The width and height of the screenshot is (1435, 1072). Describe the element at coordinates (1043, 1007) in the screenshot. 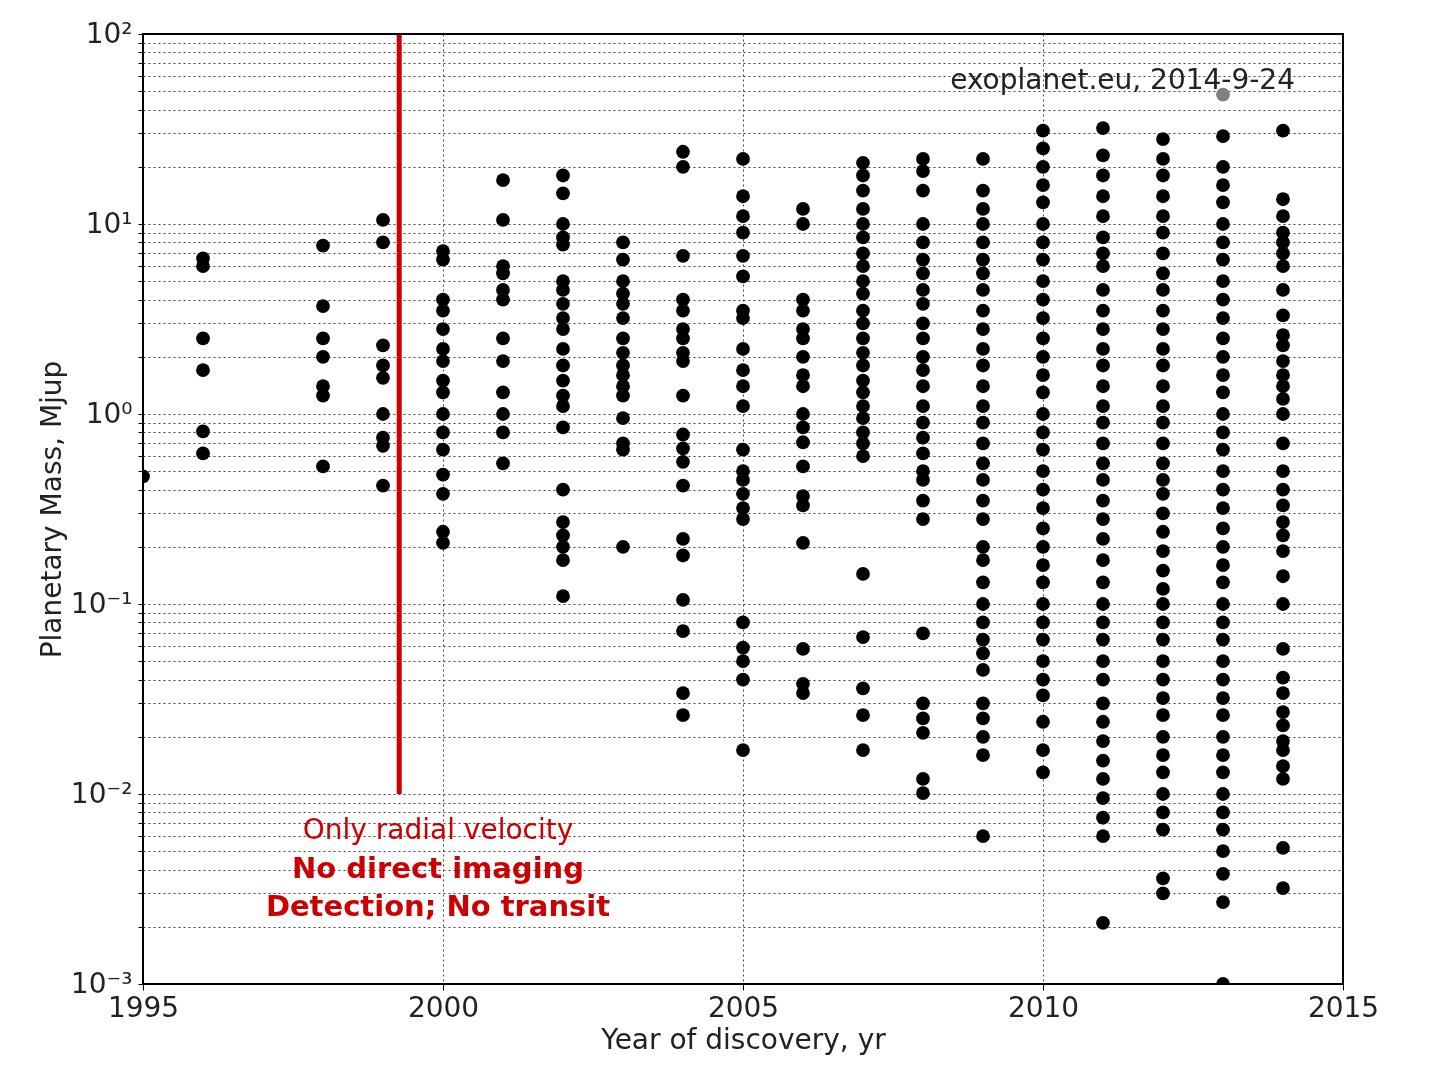

I see `x-tick-label: 2010` at that location.